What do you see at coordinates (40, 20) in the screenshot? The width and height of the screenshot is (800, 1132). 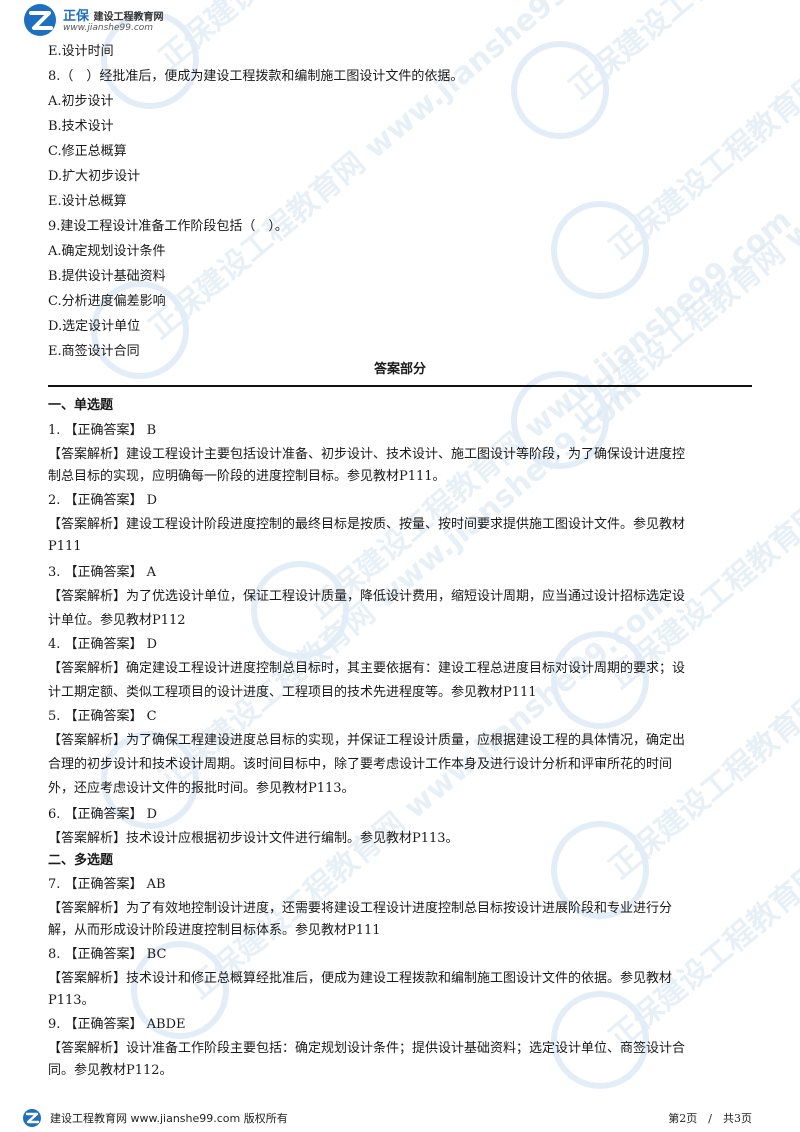 I see `logo-icon` at bounding box center [40, 20].